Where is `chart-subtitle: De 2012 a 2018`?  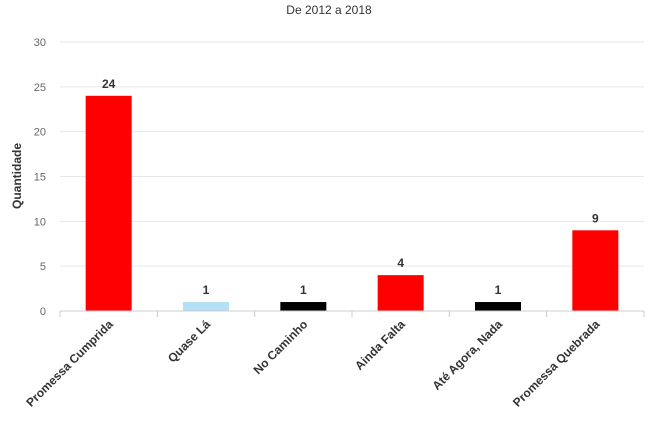
chart-subtitle: De 2012 a 2018 is located at coordinates (329, 10).